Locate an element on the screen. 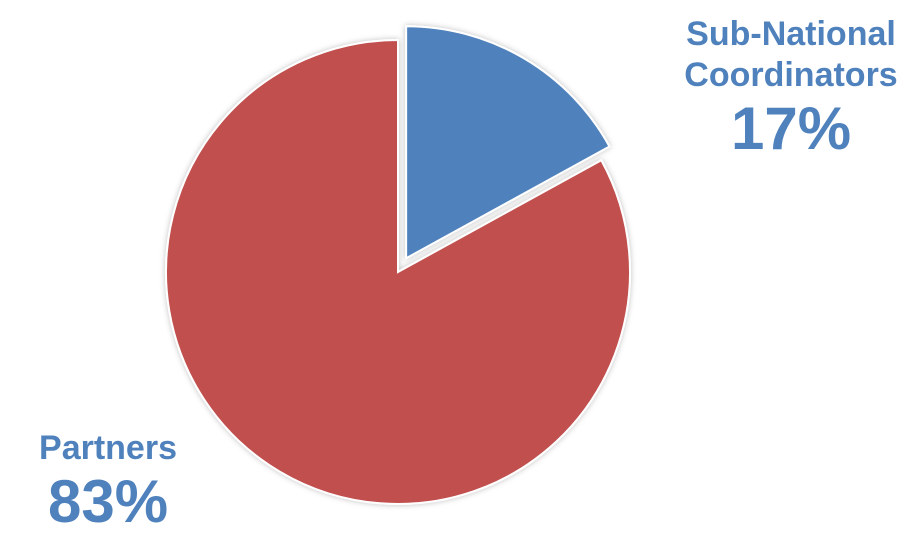 The height and width of the screenshot is (546, 922). slice-label-partners: Partners 83% is located at coordinates (108, 481).